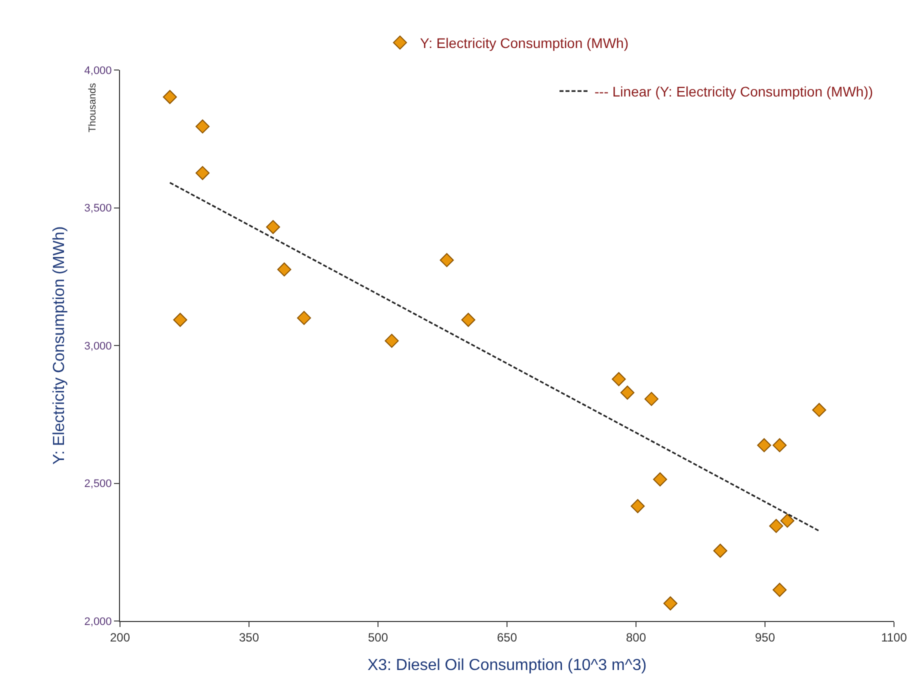  Describe the element at coordinates (524, 43) in the screenshot. I see `legend-label: Y: Electricity Consumption (MWh)` at that location.